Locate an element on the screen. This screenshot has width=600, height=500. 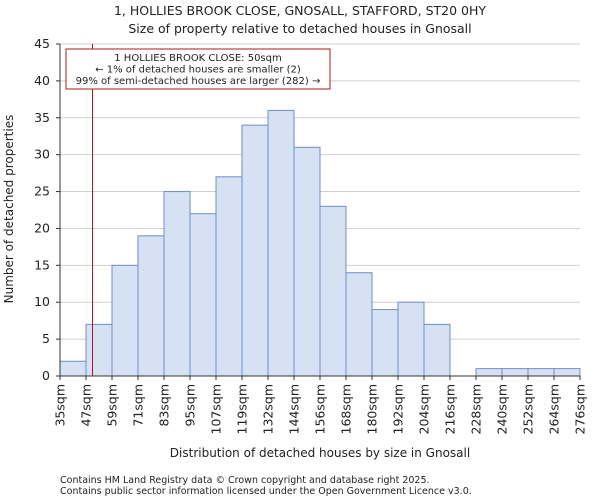
x-tick-label: 156sqm is located at coordinates (320, 409).